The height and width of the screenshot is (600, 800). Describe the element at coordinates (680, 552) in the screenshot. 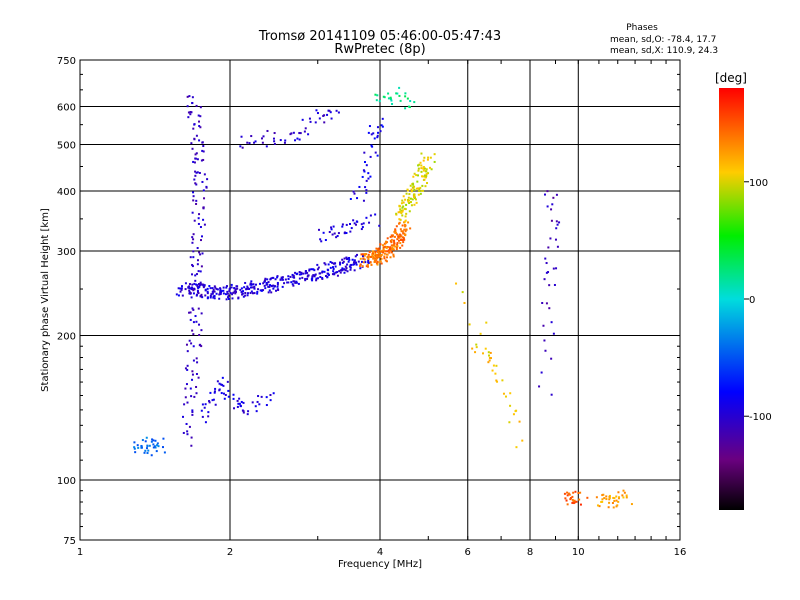

I see `x-tick-label: 16` at that location.